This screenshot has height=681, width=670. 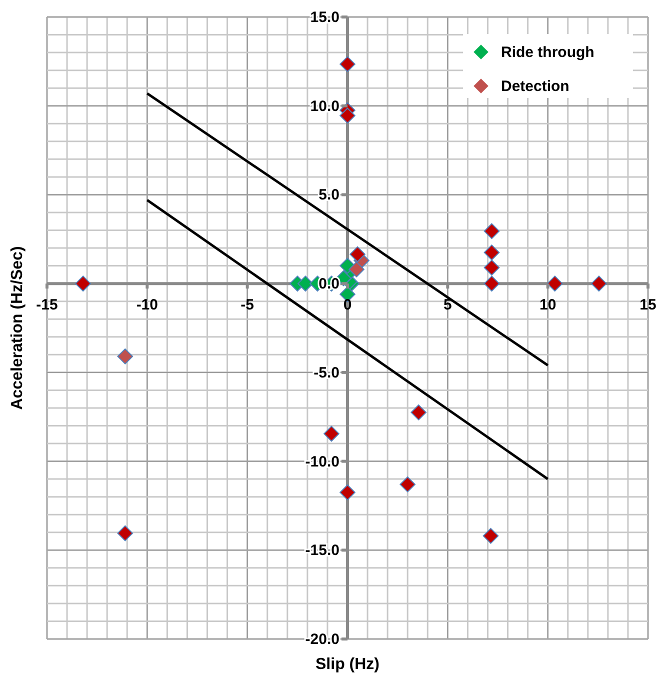 What do you see at coordinates (325, 17) in the screenshot?
I see `y-tick-label: 15.0` at bounding box center [325, 17].